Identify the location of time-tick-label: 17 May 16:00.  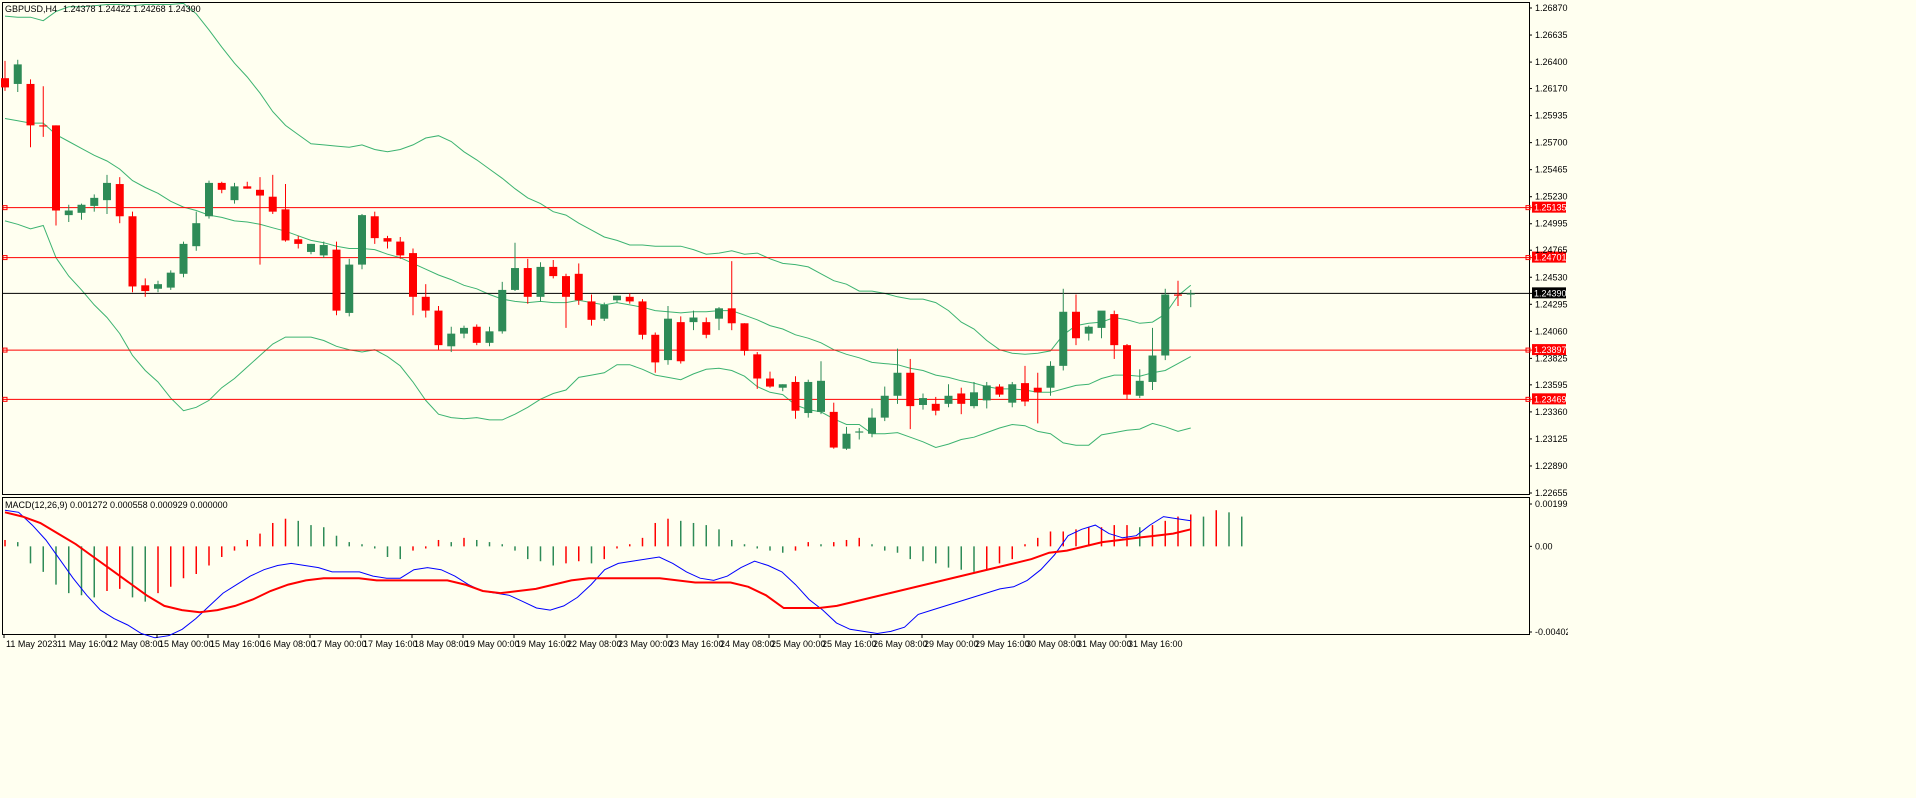
(390, 644).